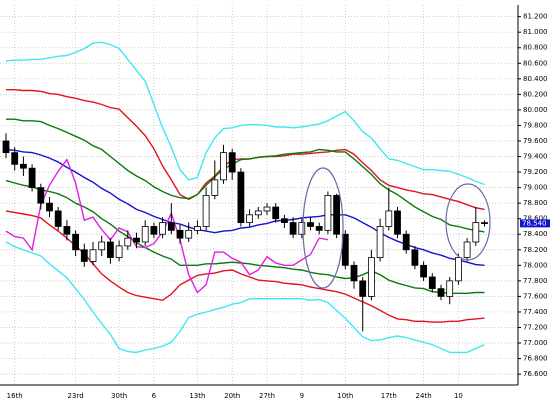  Describe the element at coordinates (535, 79) in the screenshot. I see `y-tick-label: 80.400` at that location.